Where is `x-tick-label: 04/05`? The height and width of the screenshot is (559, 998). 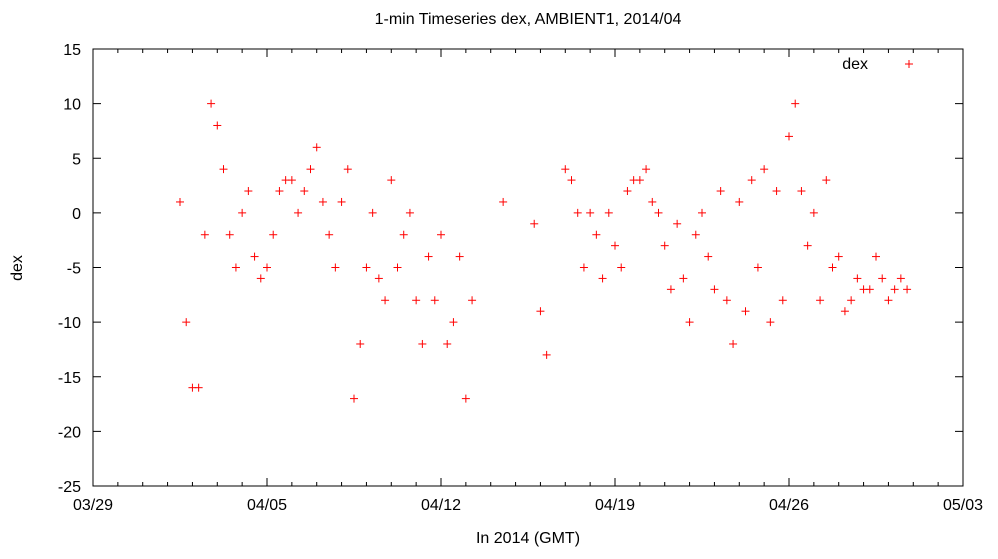
x-tick-label: 04/05 is located at coordinates (267, 505).